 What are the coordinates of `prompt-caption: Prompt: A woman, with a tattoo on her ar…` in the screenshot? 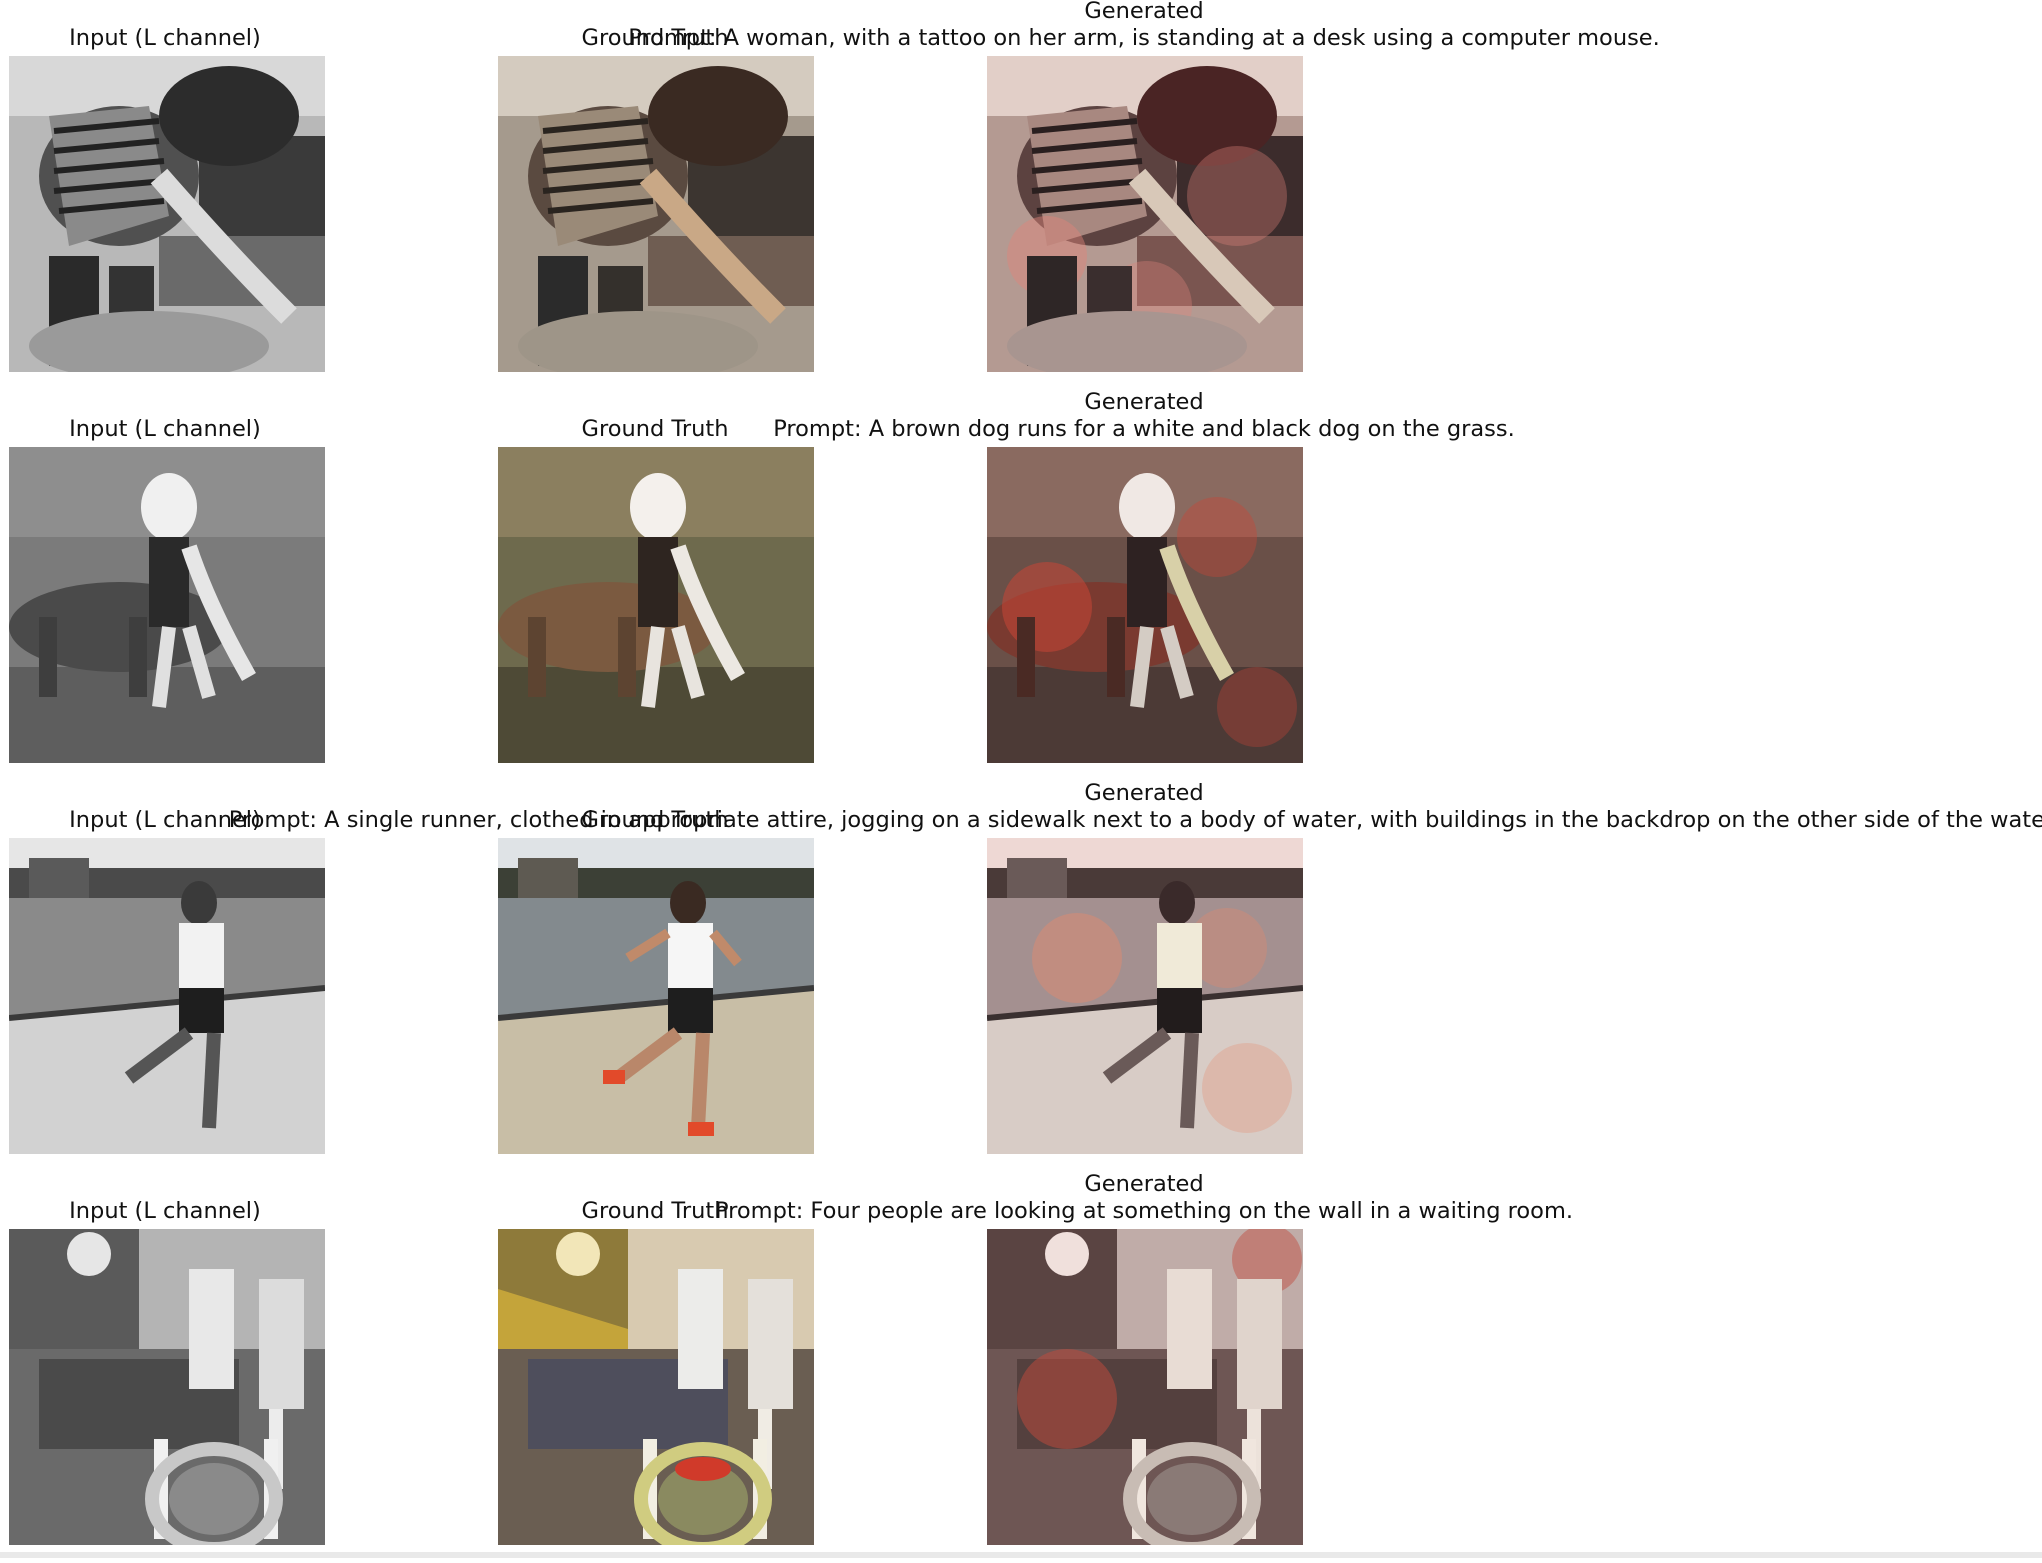 It's located at (1144, 38).